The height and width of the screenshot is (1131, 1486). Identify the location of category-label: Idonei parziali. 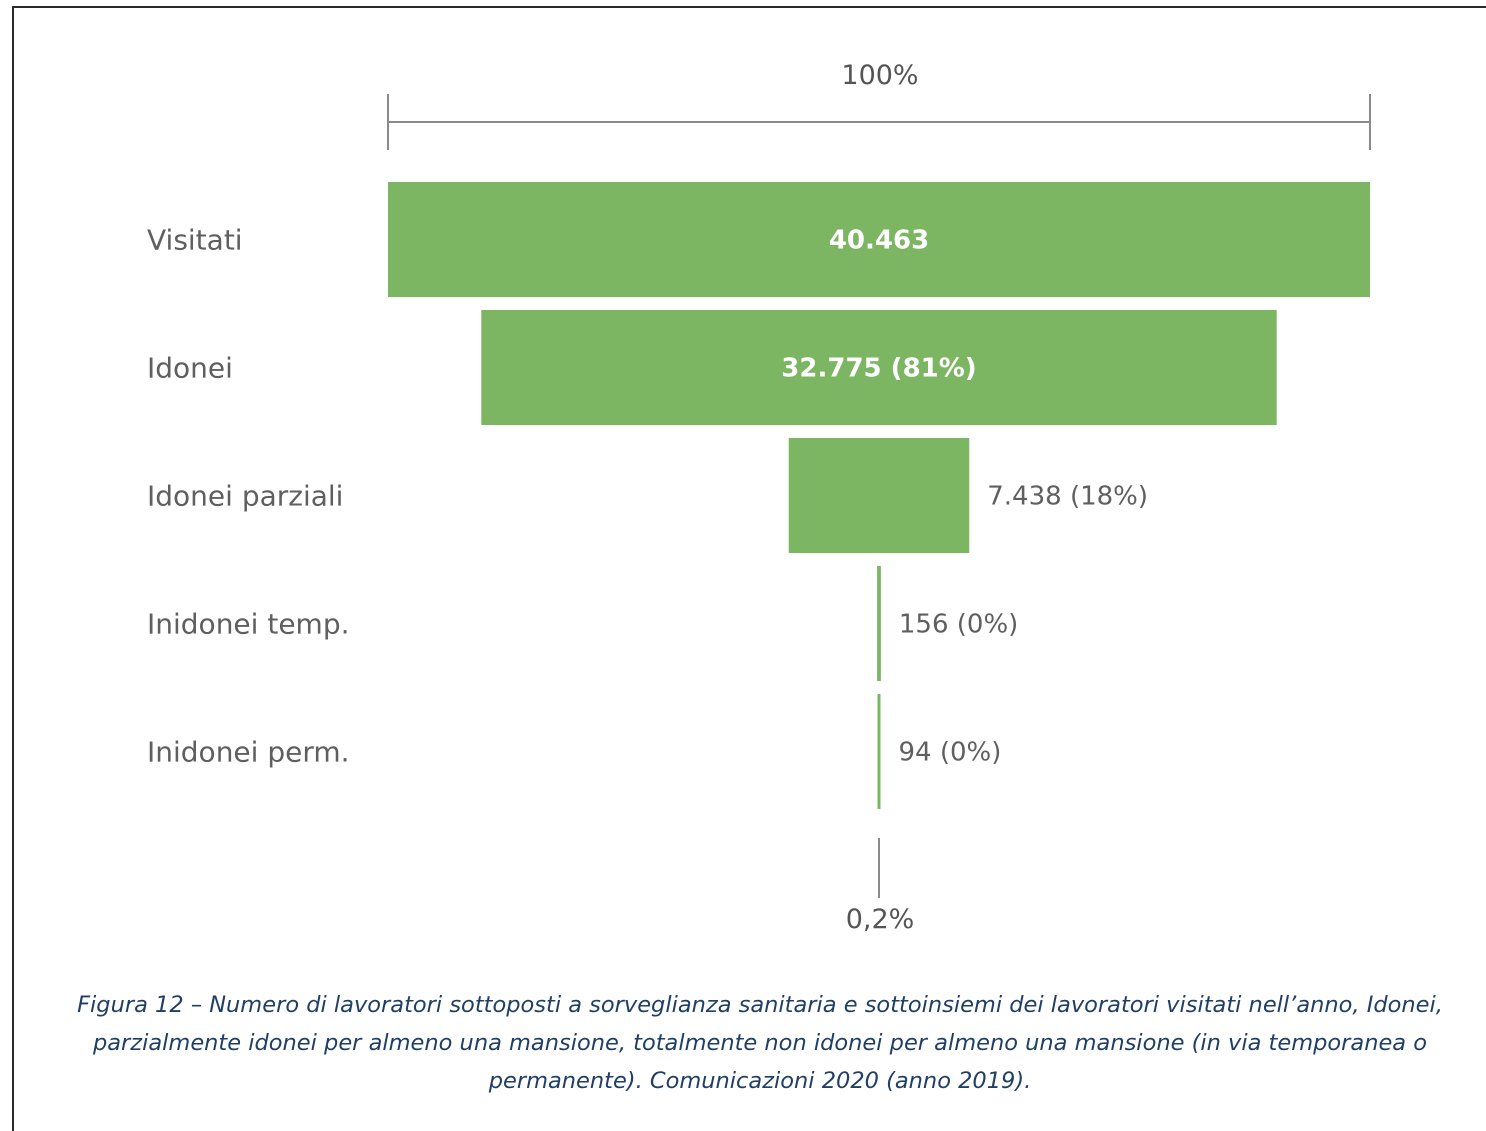
(245, 496).